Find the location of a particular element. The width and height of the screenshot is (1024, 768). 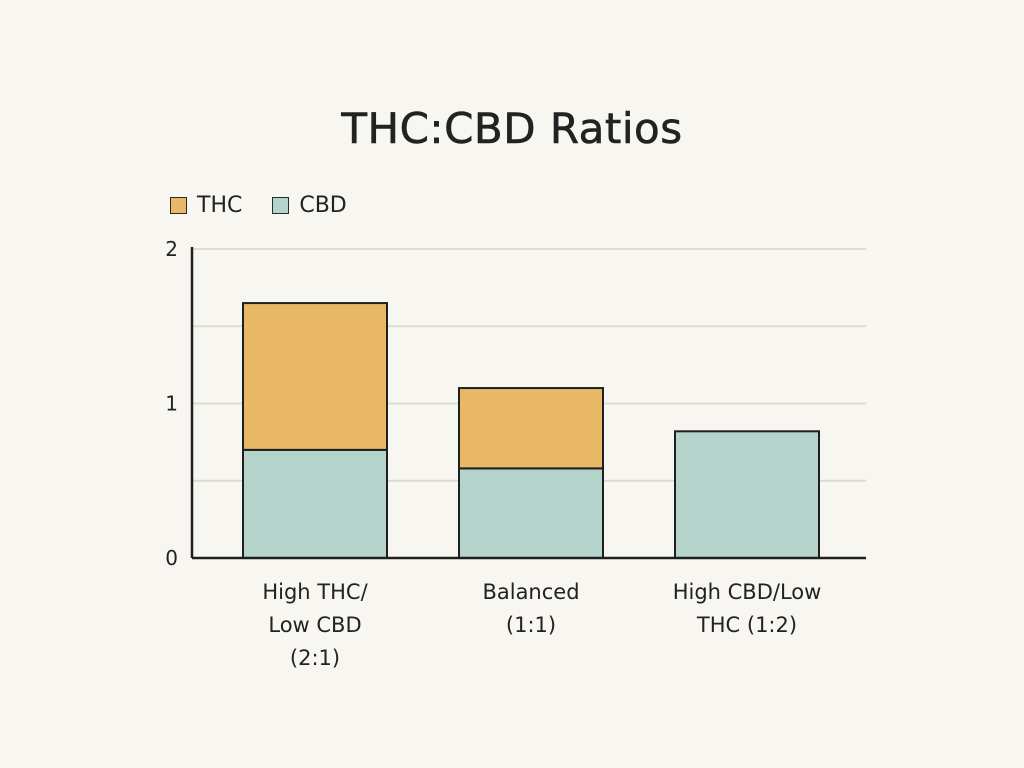

x-category-label: (2:1) is located at coordinates (315, 658).